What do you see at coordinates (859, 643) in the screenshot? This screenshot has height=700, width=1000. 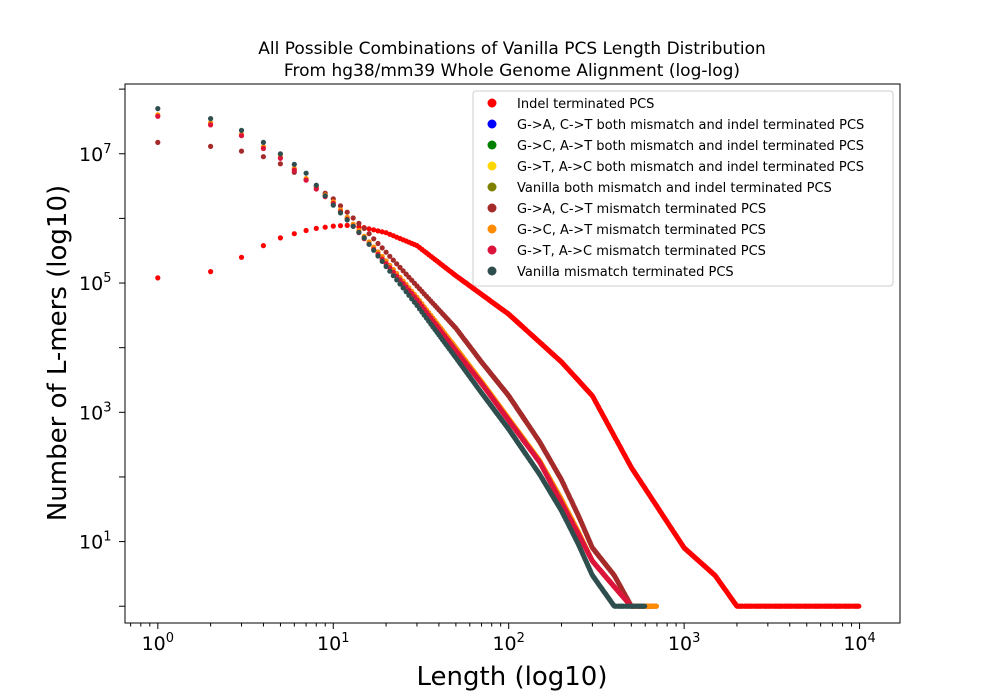 I see `x-tick-label: 104` at bounding box center [859, 643].